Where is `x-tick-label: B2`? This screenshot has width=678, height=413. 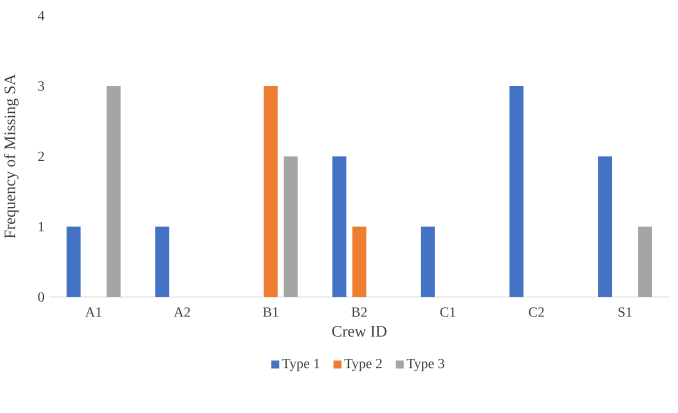
x-tick-label: B2 is located at coordinates (359, 312).